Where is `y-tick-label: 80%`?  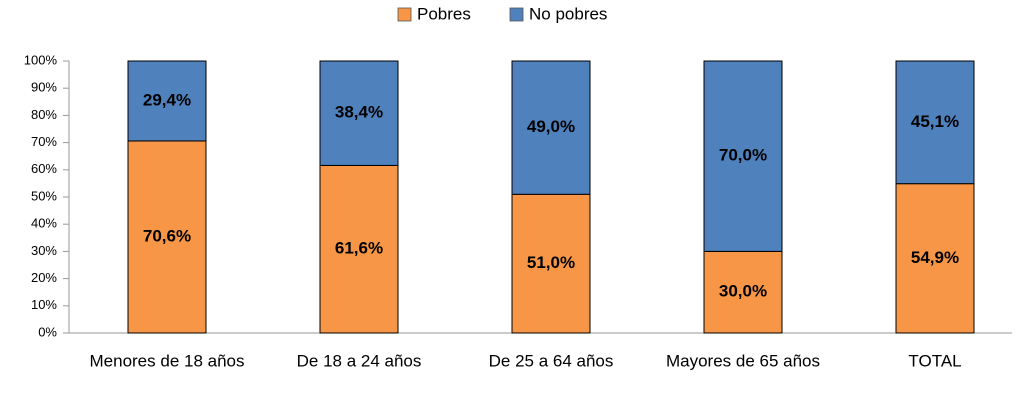 y-tick-label: 80% is located at coordinates (44, 114).